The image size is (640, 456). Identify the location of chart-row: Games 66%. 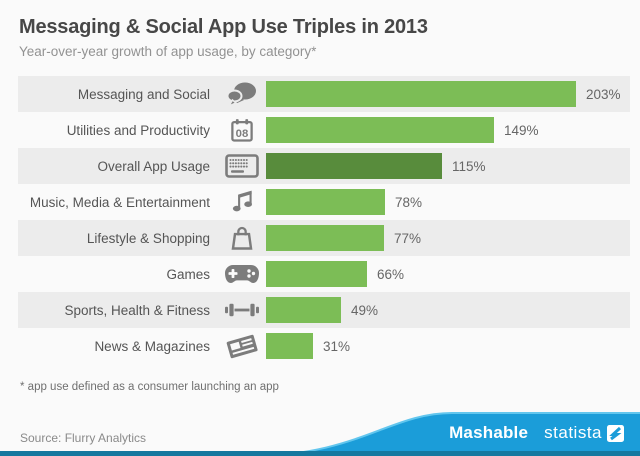
(324, 274).